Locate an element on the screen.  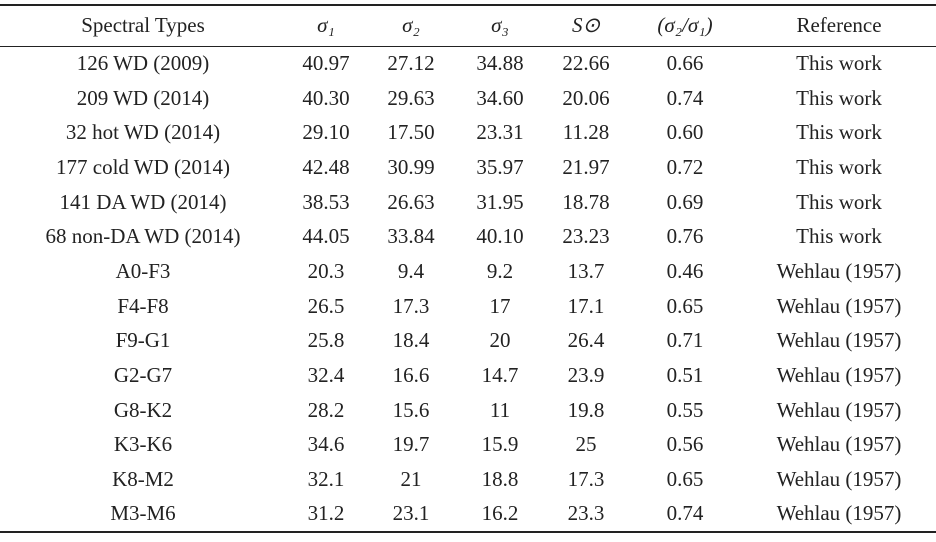
table-row: K3-K6 34.6 19.7 15.9 25 0.56 Wehlau (1957) is located at coordinates (468, 445).